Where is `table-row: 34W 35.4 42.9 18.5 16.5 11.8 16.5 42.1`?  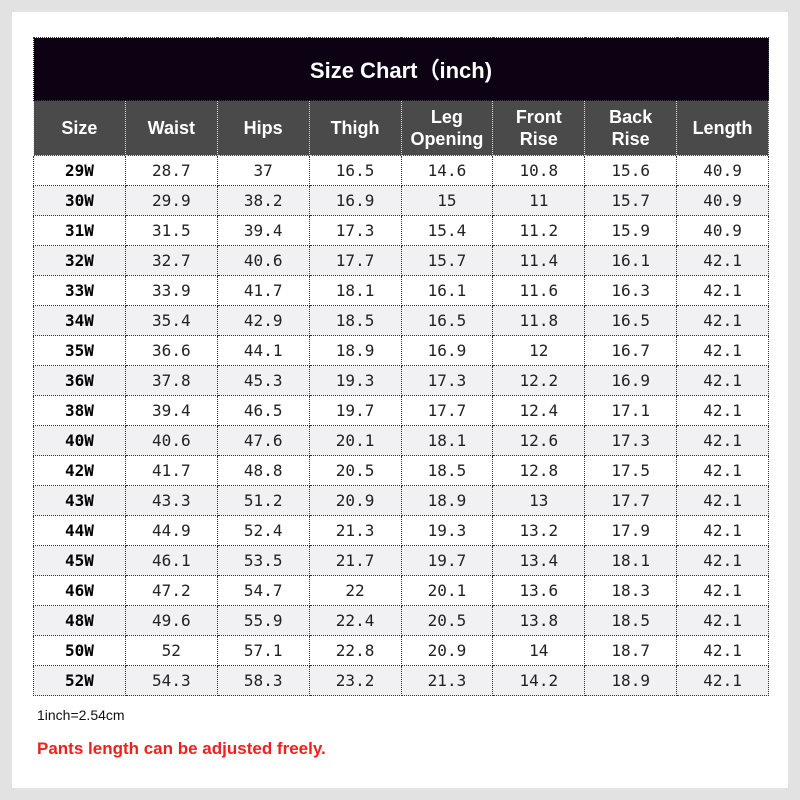
table-row: 34W 35.4 42.9 18.5 16.5 11.8 16.5 42.1 is located at coordinates (401, 320).